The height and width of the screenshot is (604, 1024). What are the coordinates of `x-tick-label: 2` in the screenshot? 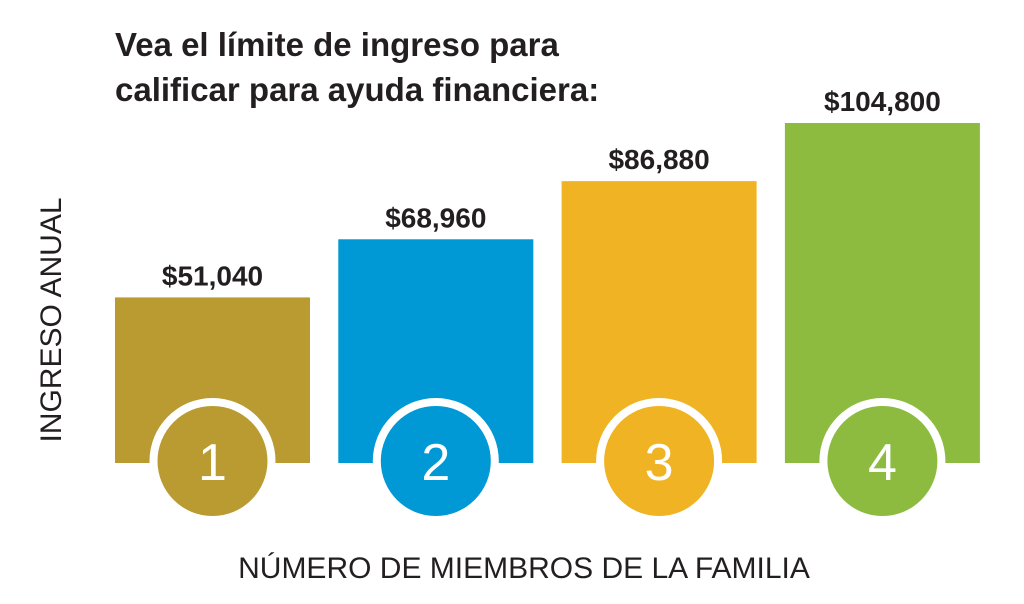 It's located at (435, 463).